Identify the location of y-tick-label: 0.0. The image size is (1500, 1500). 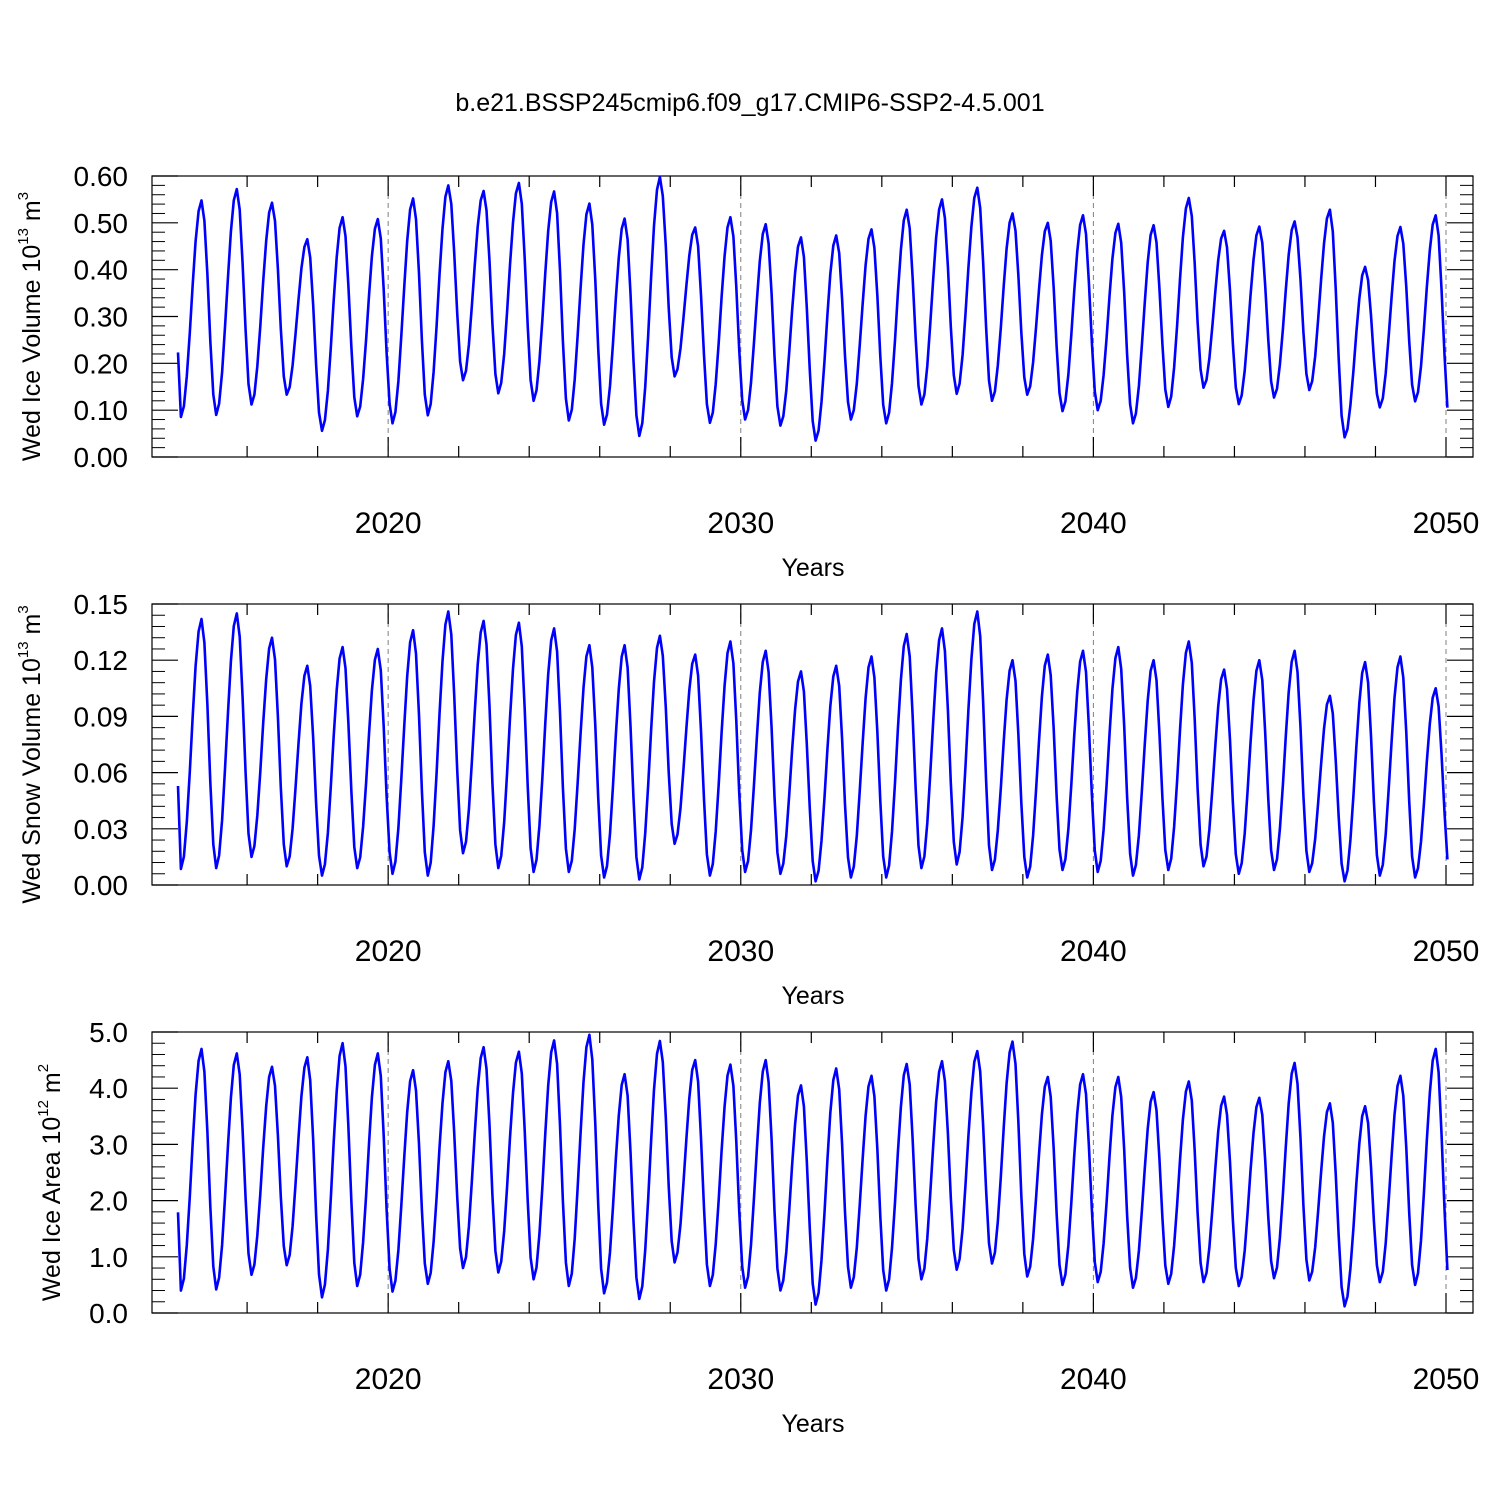
(108, 1313).